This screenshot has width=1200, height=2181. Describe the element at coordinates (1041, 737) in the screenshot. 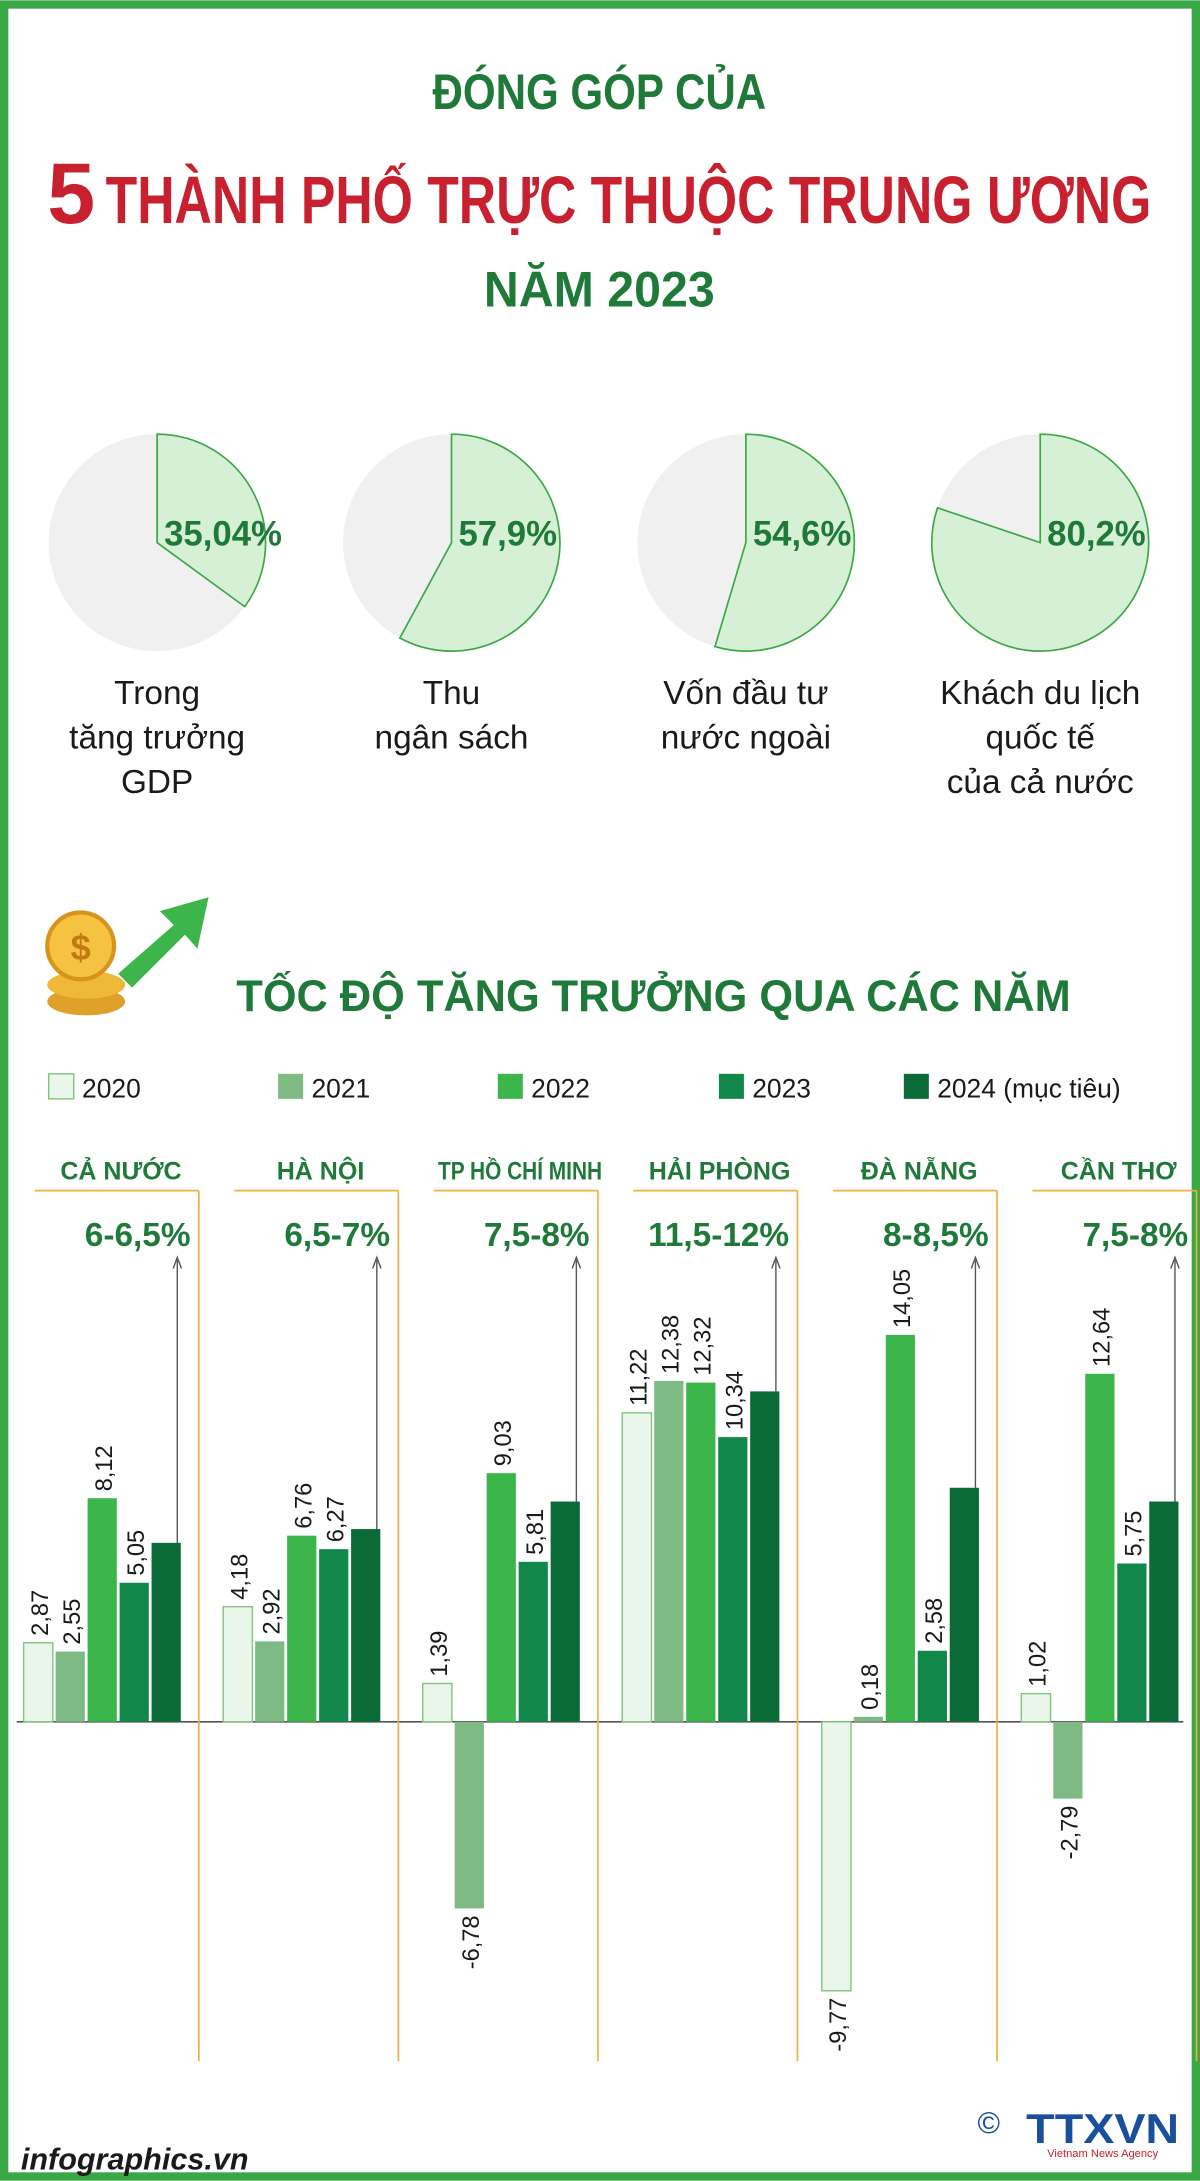

I see `pie-caption: quốc tế` at that location.